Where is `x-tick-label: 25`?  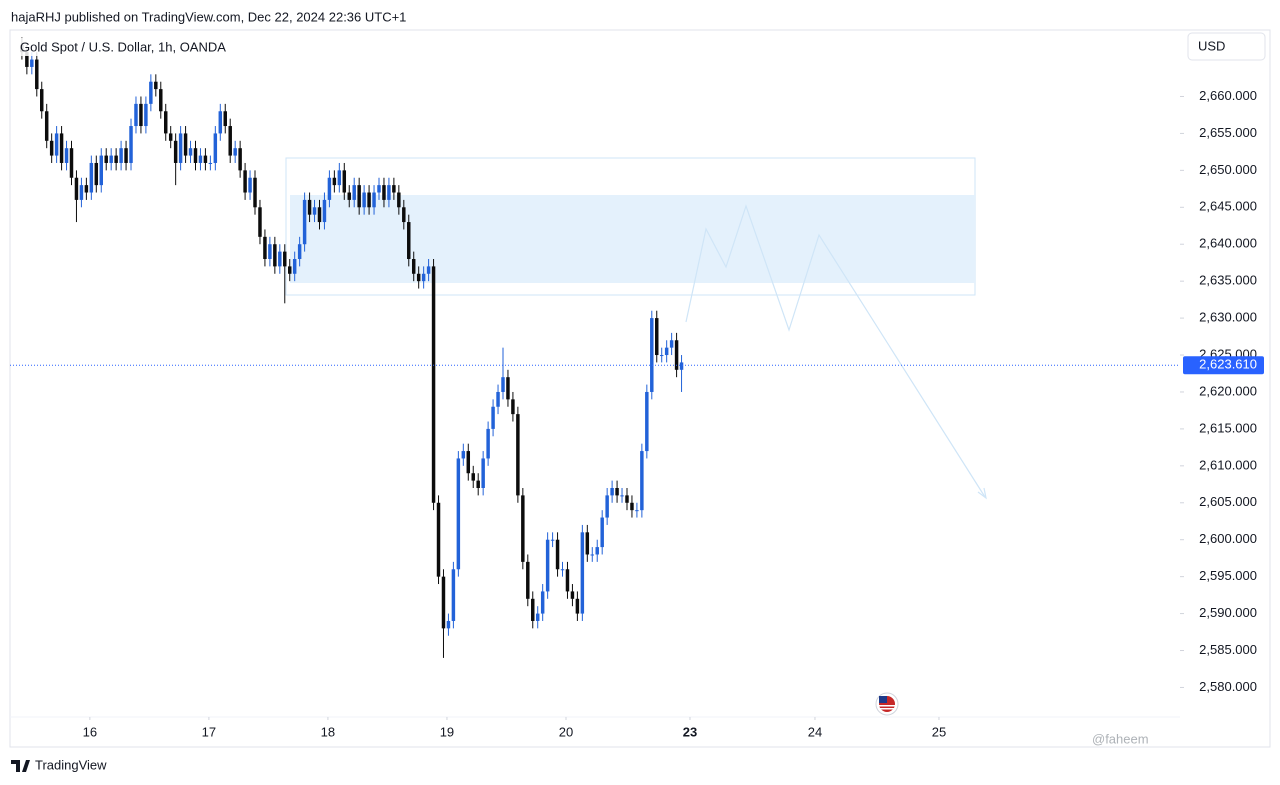
x-tick-label: 25 is located at coordinates (939, 731).